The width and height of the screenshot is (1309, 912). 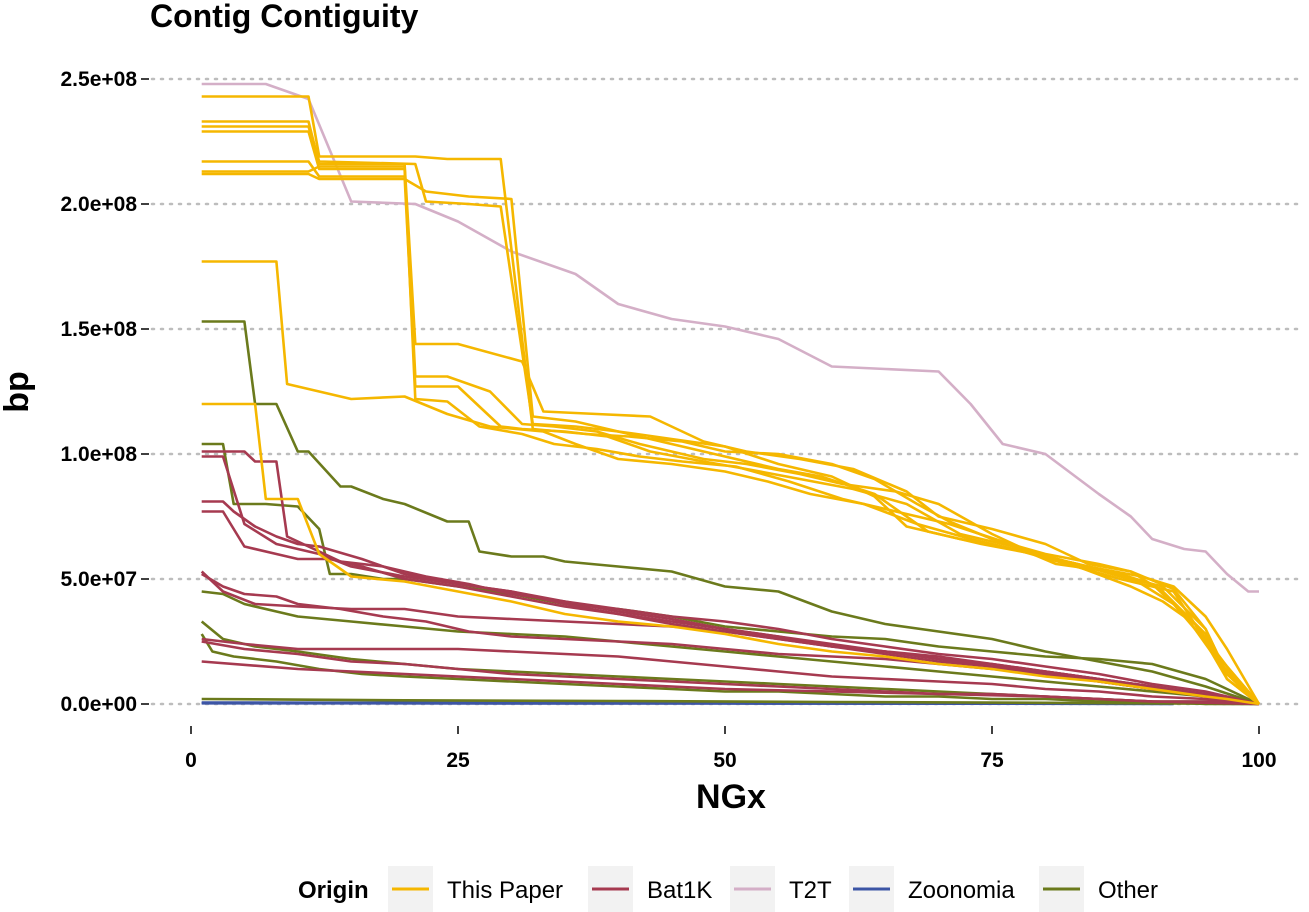 What do you see at coordinates (731, 797) in the screenshot?
I see `x-axis-title: NGx` at bounding box center [731, 797].